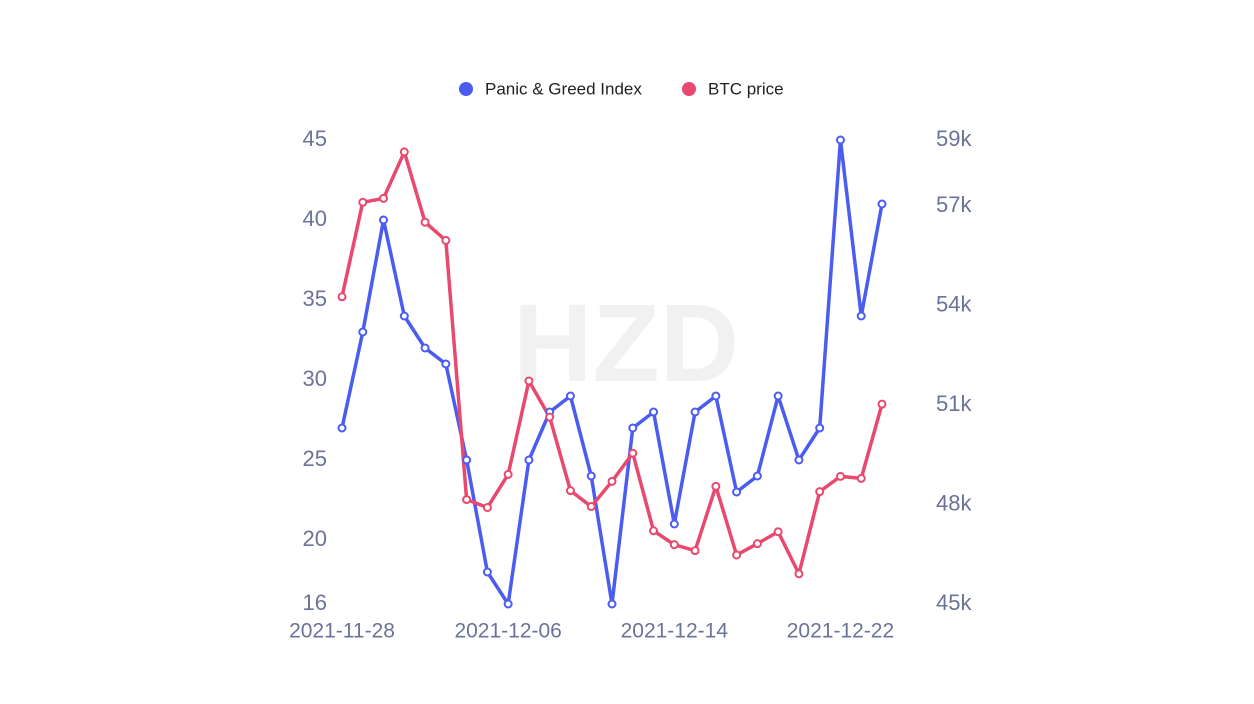 The height and width of the screenshot is (704, 1254). What do you see at coordinates (563, 88) in the screenshot?
I see `legend-label: Panic & Greed Index` at bounding box center [563, 88].